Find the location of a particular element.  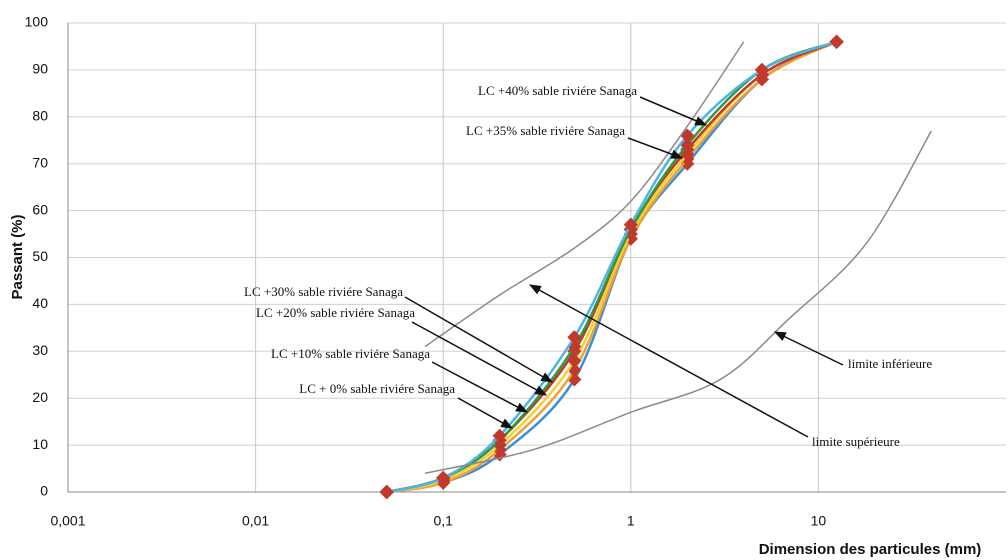

annotation-label: limite inférieure is located at coordinates (890, 363).